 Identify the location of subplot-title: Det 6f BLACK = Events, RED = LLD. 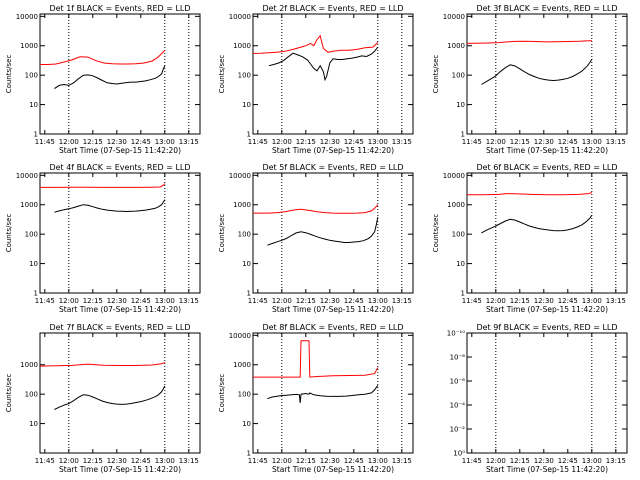
(546, 167).